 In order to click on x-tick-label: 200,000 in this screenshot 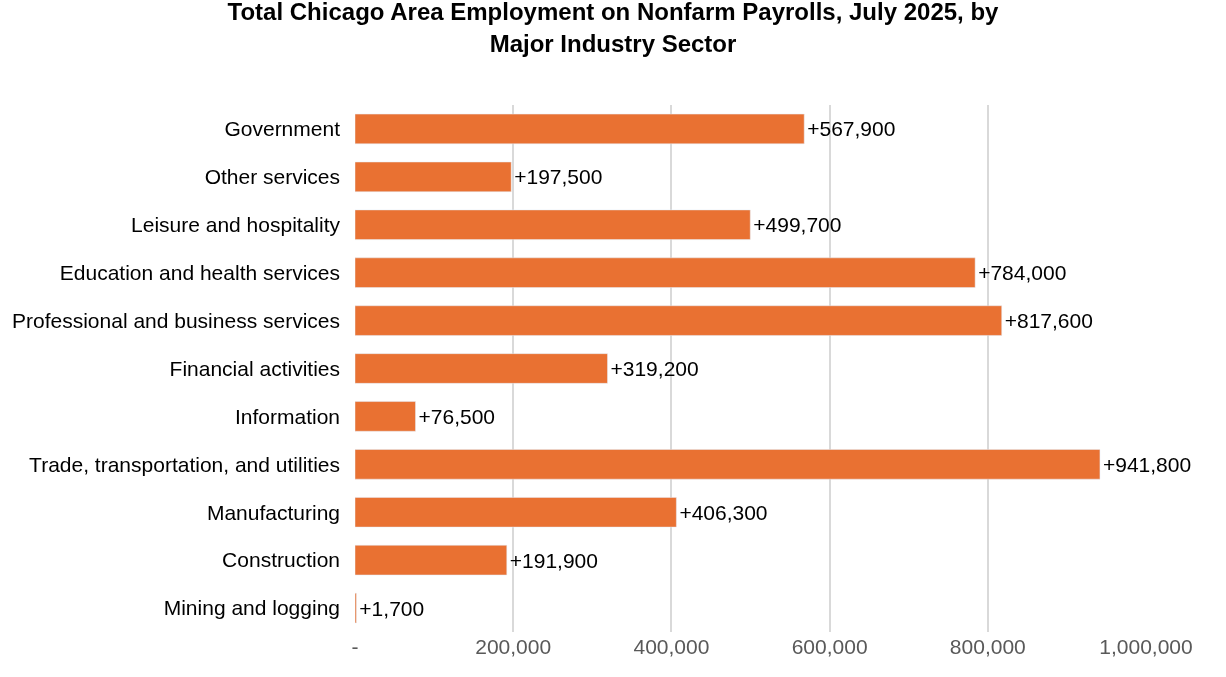, I will do `click(513, 646)`.